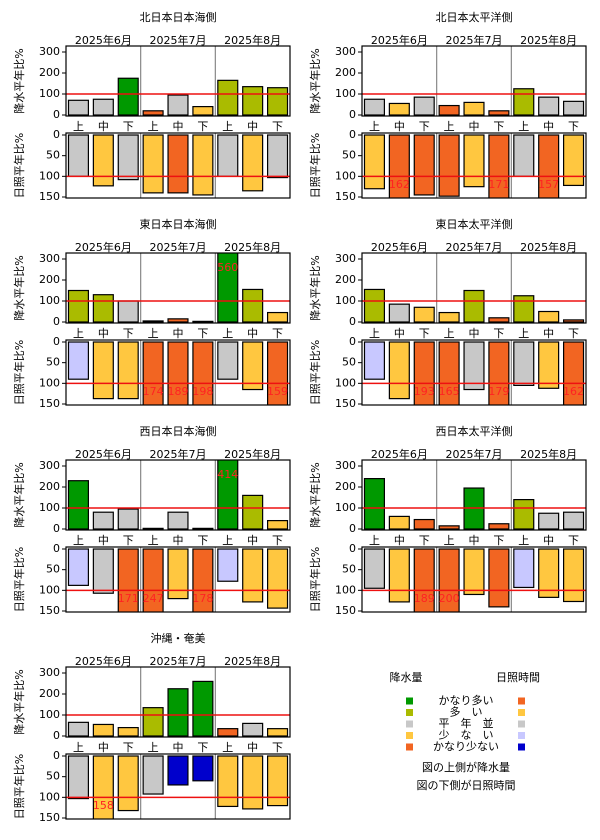 The width and height of the screenshot is (600, 840). I want to click on y-tick-label: 300, so click(345, 465).